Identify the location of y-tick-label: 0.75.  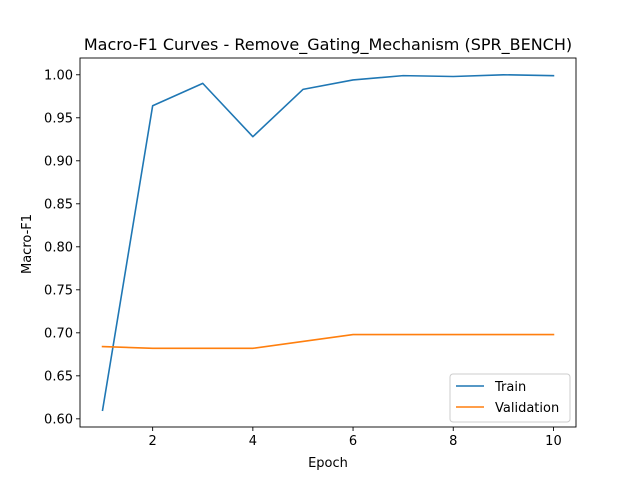
(58, 290).